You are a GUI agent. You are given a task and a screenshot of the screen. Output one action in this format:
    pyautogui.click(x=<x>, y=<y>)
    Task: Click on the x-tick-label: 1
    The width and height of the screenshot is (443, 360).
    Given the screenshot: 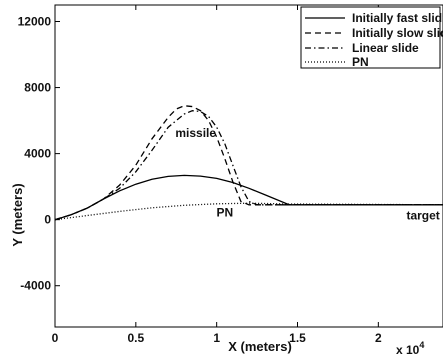 What is the action you would take?
    pyautogui.click(x=216, y=338)
    